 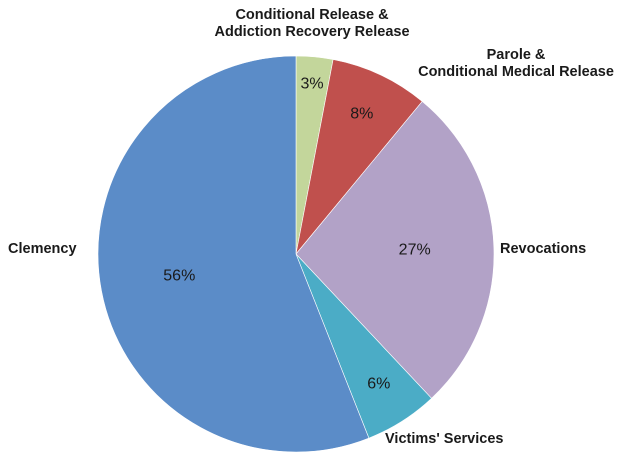 What do you see at coordinates (42, 249) in the screenshot?
I see `category-label-clemency: Clemency` at bounding box center [42, 249].